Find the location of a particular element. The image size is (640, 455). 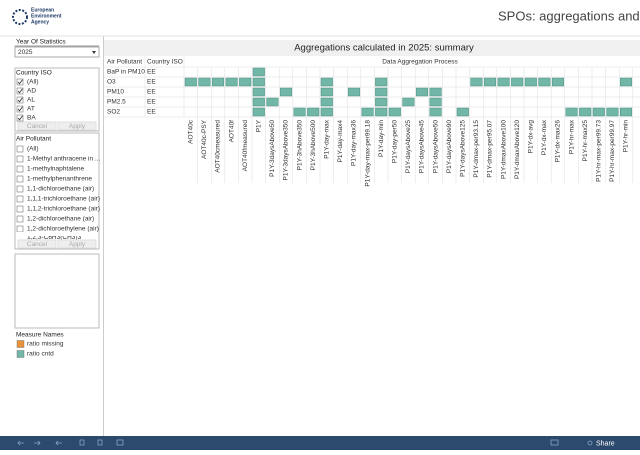

filter-item: BA is located at coordinates (31, 118).